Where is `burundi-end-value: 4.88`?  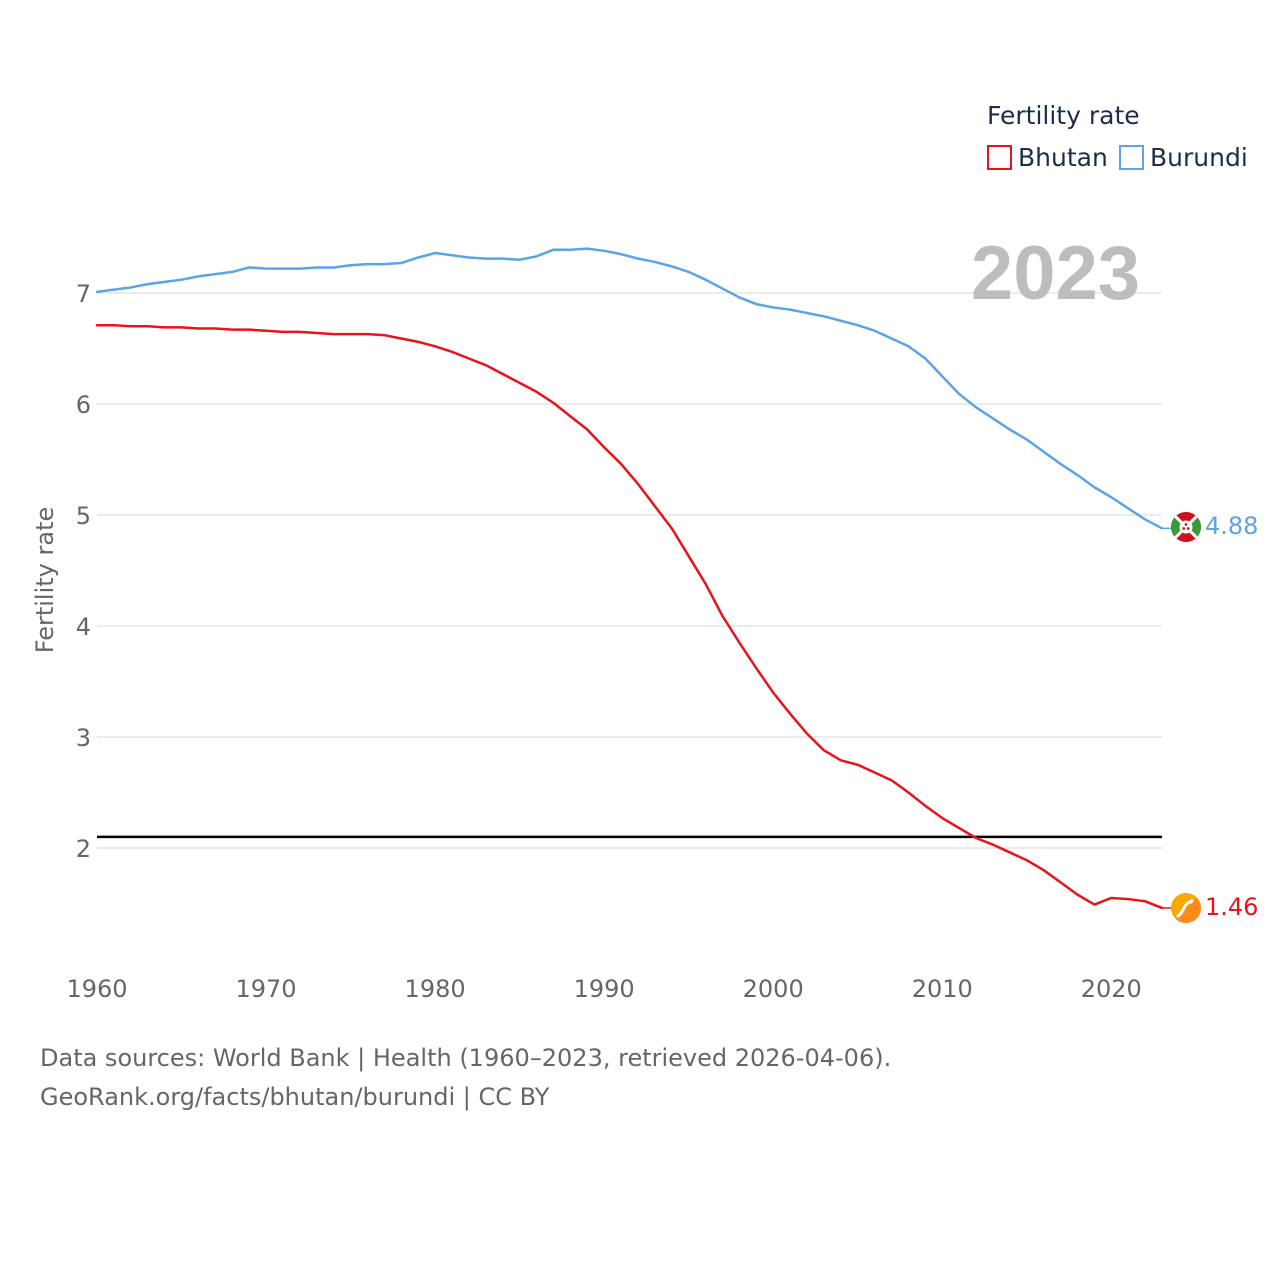 burundi-end-value: 4.88 is located at coordinates (1231, 526).